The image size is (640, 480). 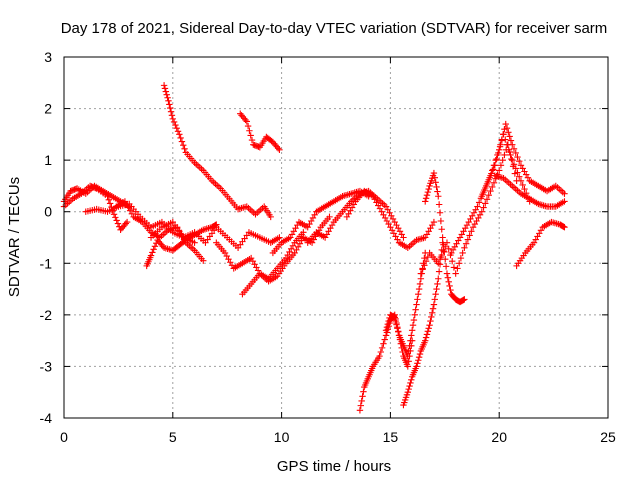 I want to click on series-track-u, so click(x=529, y=191).